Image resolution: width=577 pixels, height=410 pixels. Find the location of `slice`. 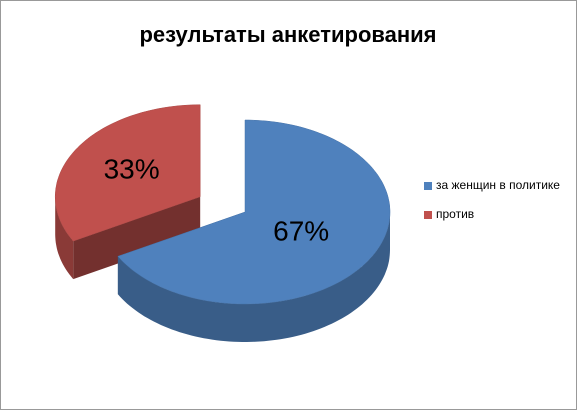

slice is located at coordinates (127, 173).